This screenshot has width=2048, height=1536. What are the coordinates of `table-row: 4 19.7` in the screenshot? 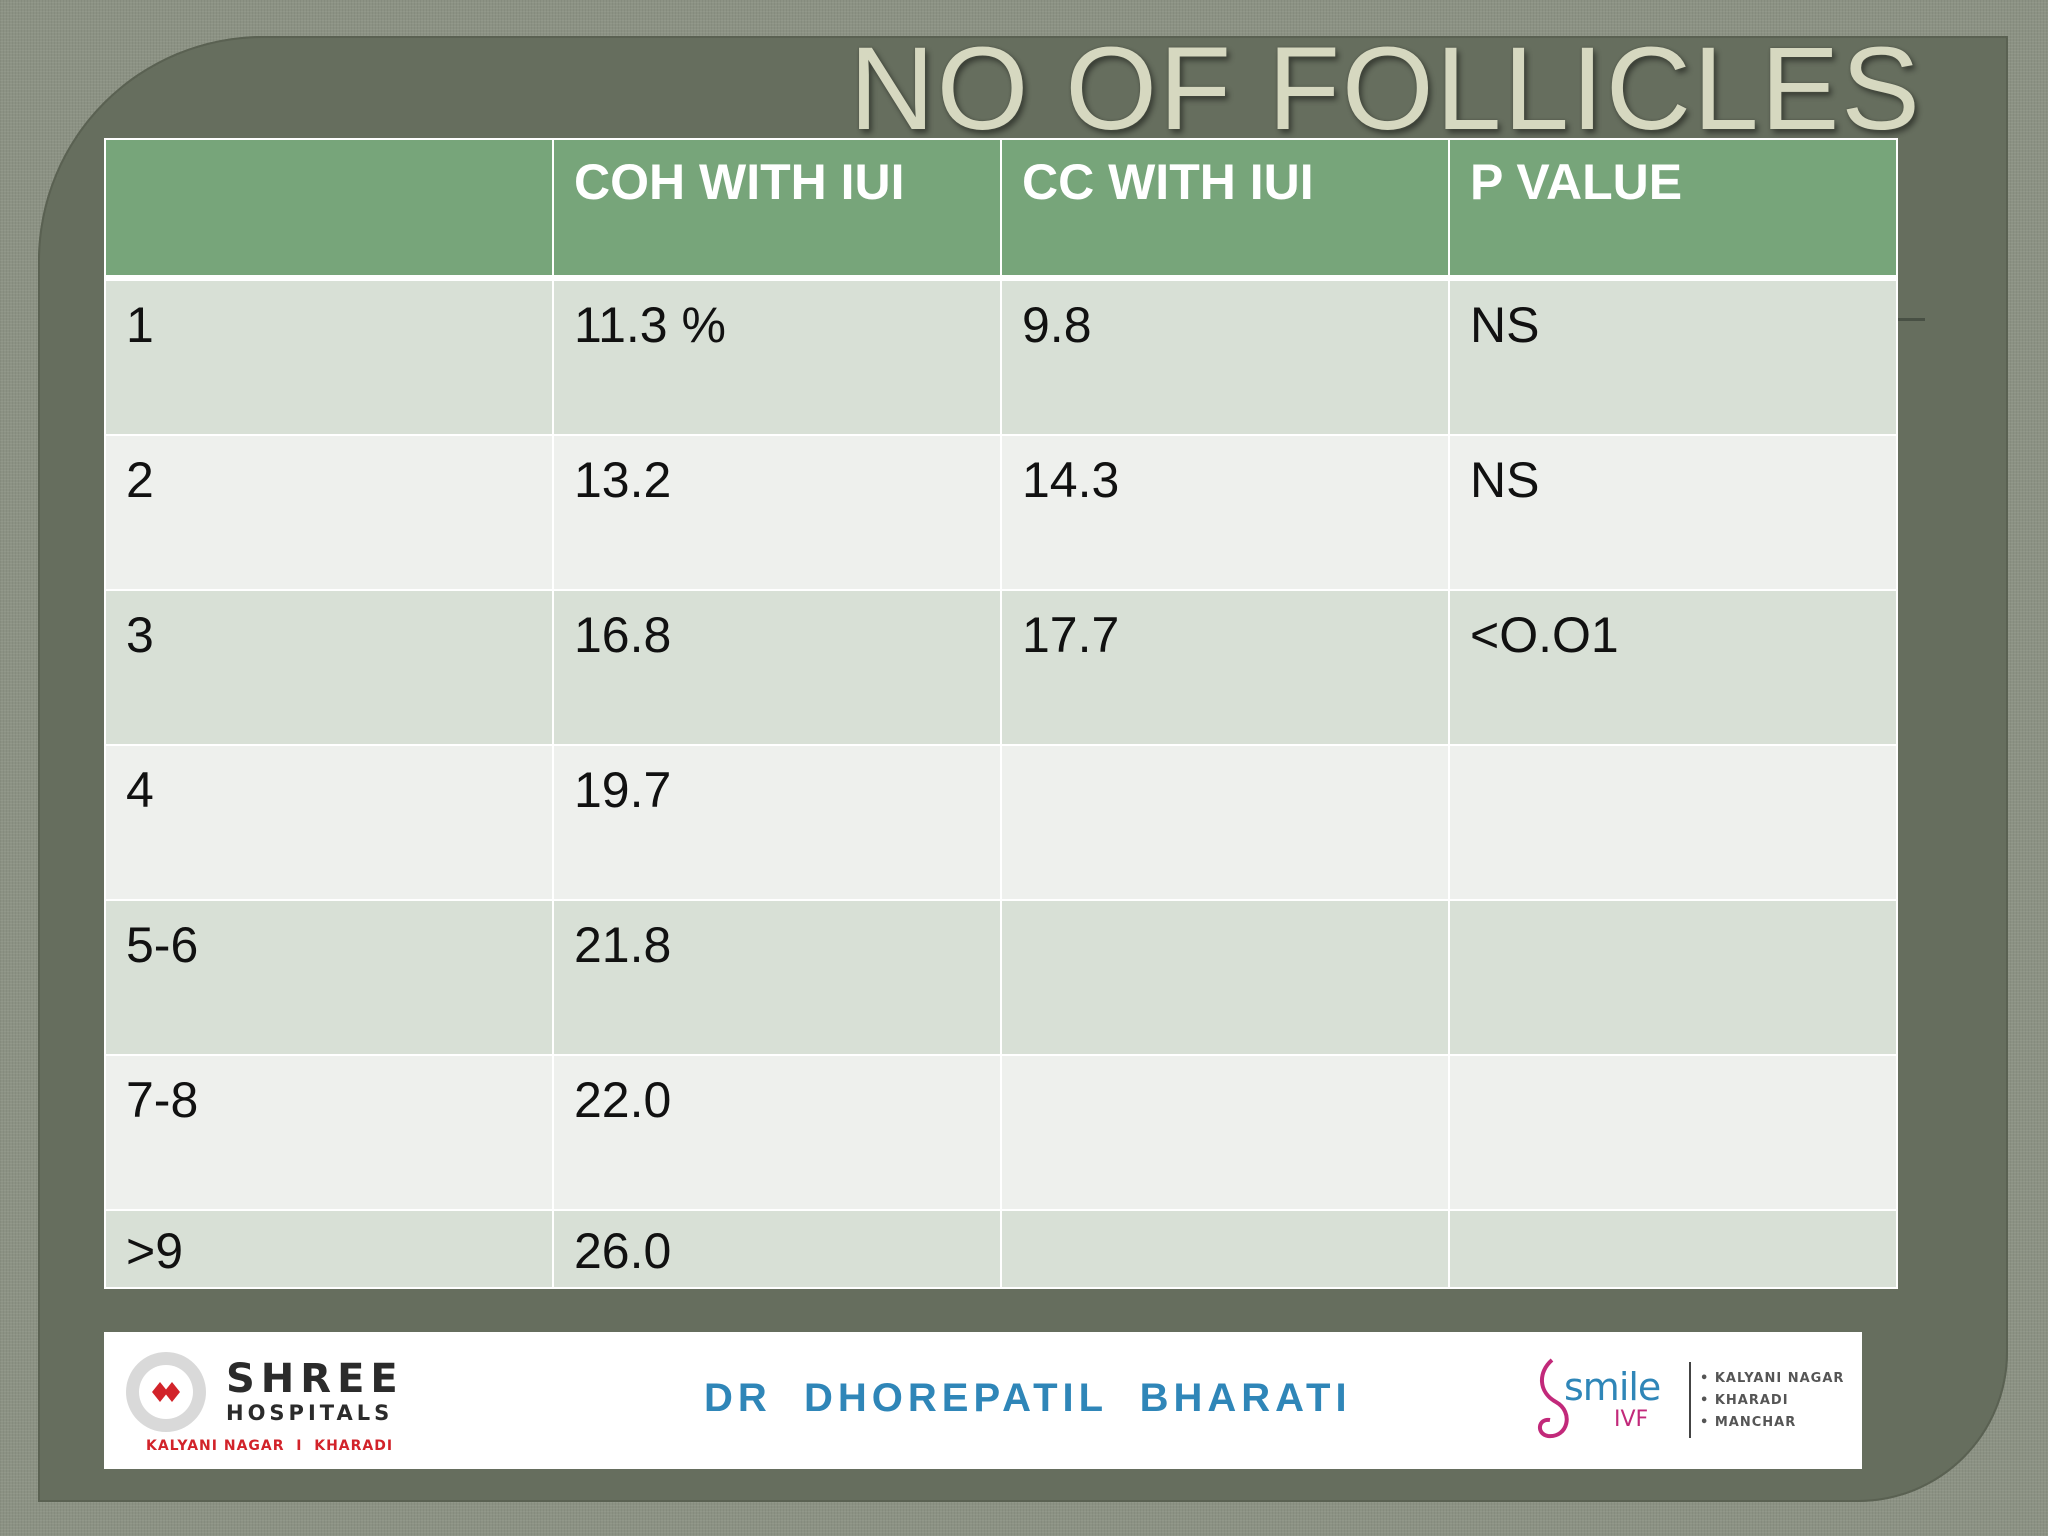 It's located at (1001, 822).